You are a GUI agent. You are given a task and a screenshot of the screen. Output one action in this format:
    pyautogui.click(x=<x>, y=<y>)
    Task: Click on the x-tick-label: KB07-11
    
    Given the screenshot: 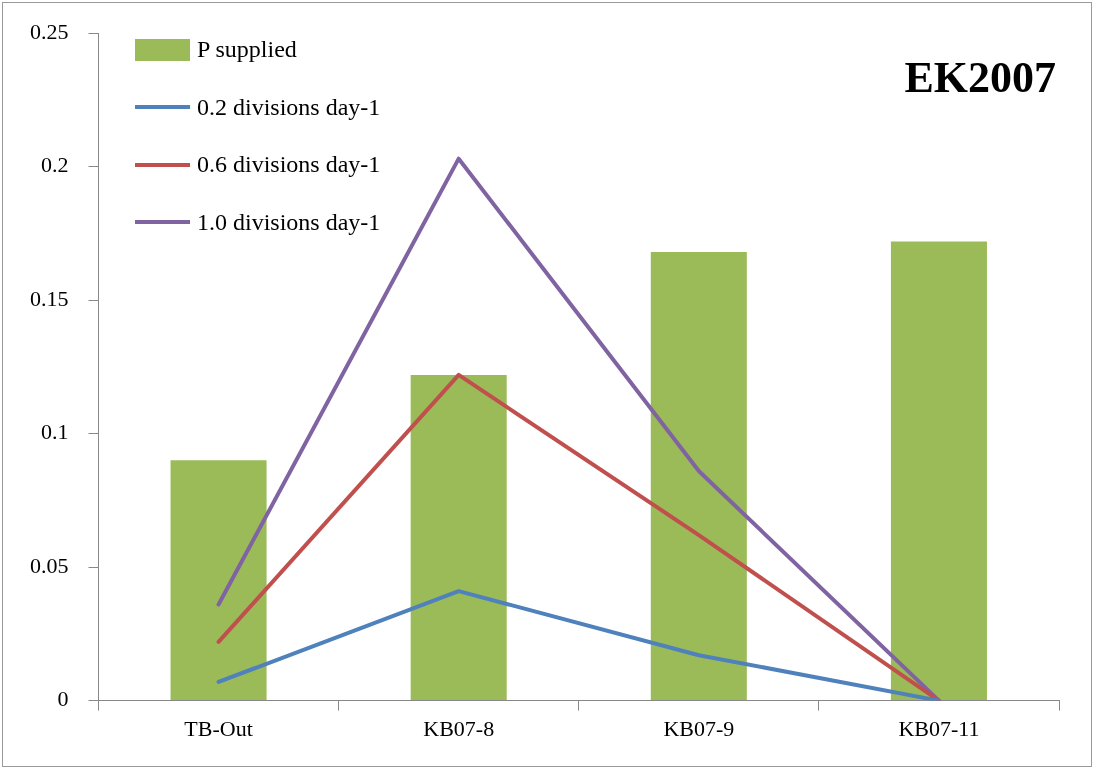 What is the action you would take?
    pyautogui.click(x=939, y=728)
    